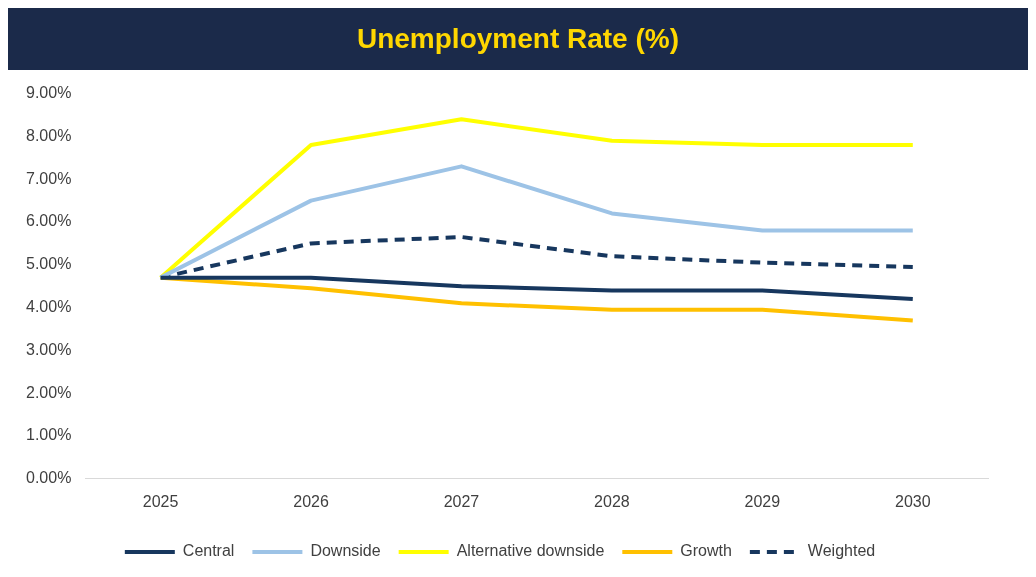 Image resolution: width=1036 pixels, height=577 pixels. Describe the element at coordinates (612, 501) in the screenshot. I see `x-tick-label: 2028` at that location.